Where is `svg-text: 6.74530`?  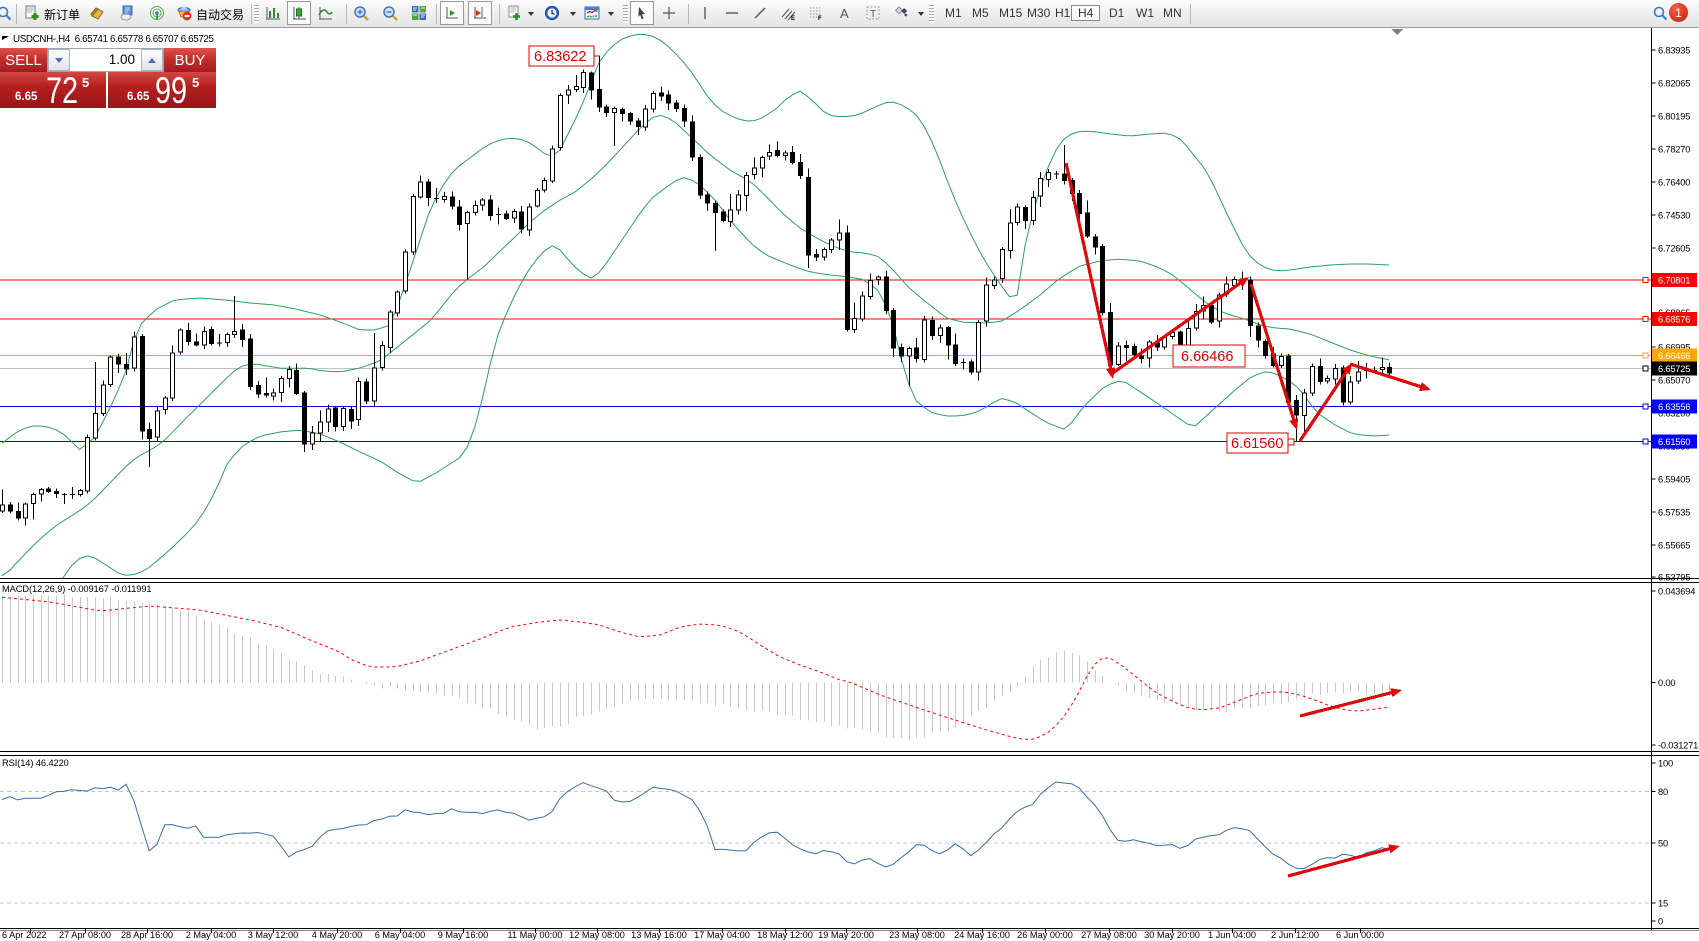 svg-text: 6.74530 is located at coordinates (1674, 216).